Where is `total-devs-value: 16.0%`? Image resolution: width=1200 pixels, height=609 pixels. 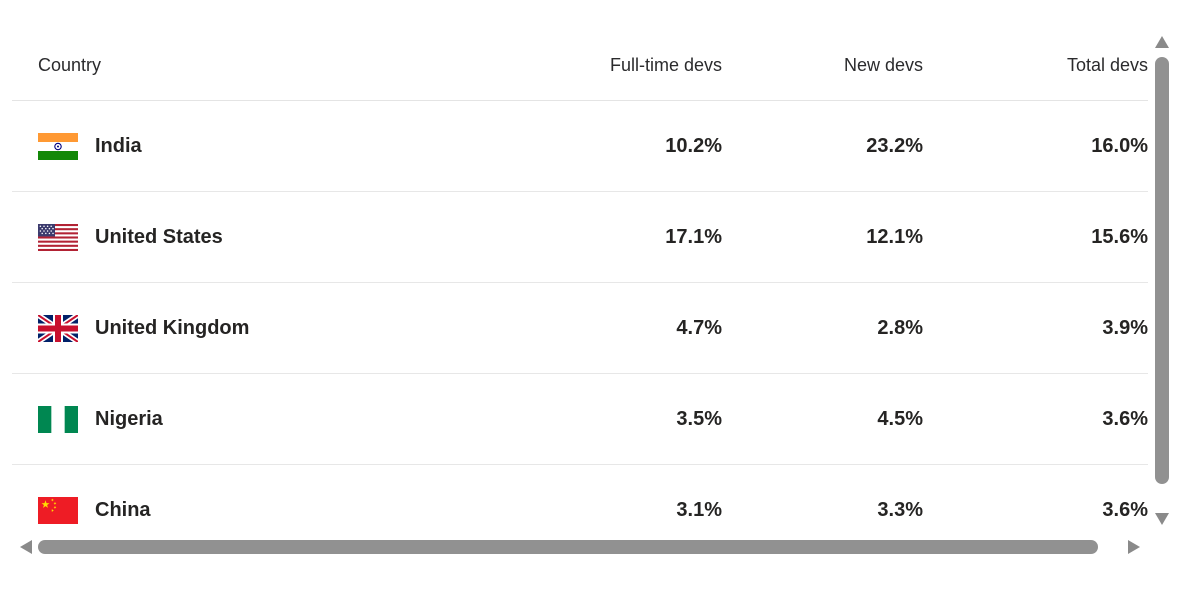 total-devs-value: 16.0% is located at coordinates (1119, 145).